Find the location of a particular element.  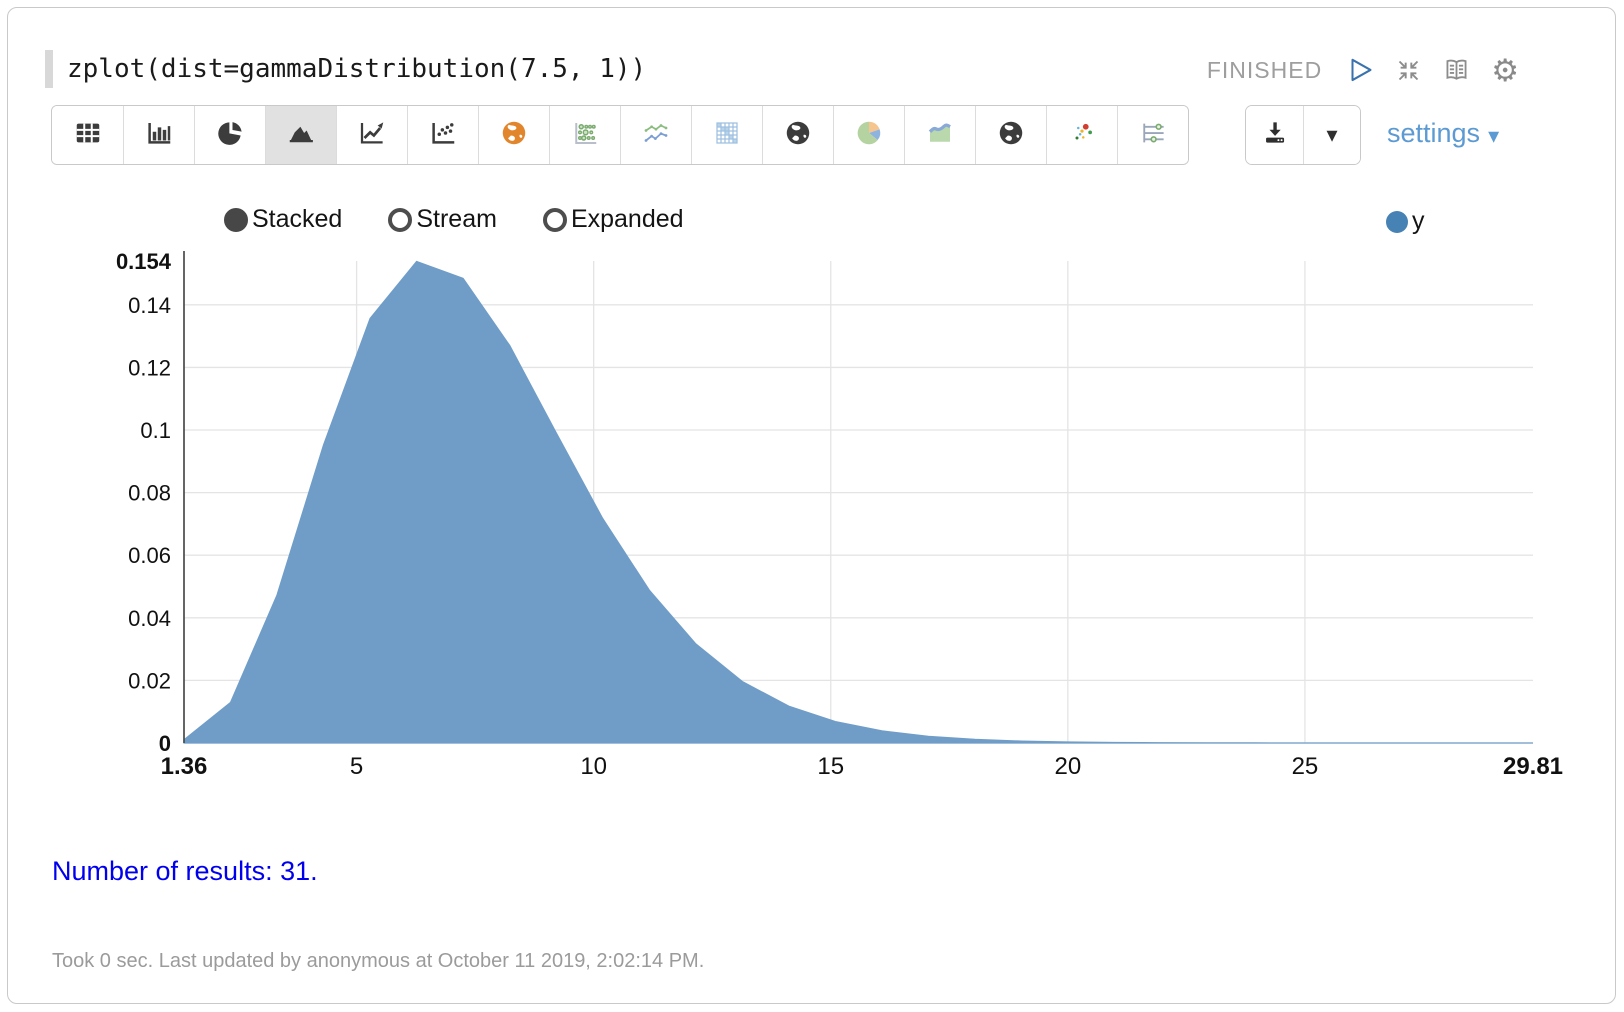

bar-chart-icon is located at coordinates (159, 135).